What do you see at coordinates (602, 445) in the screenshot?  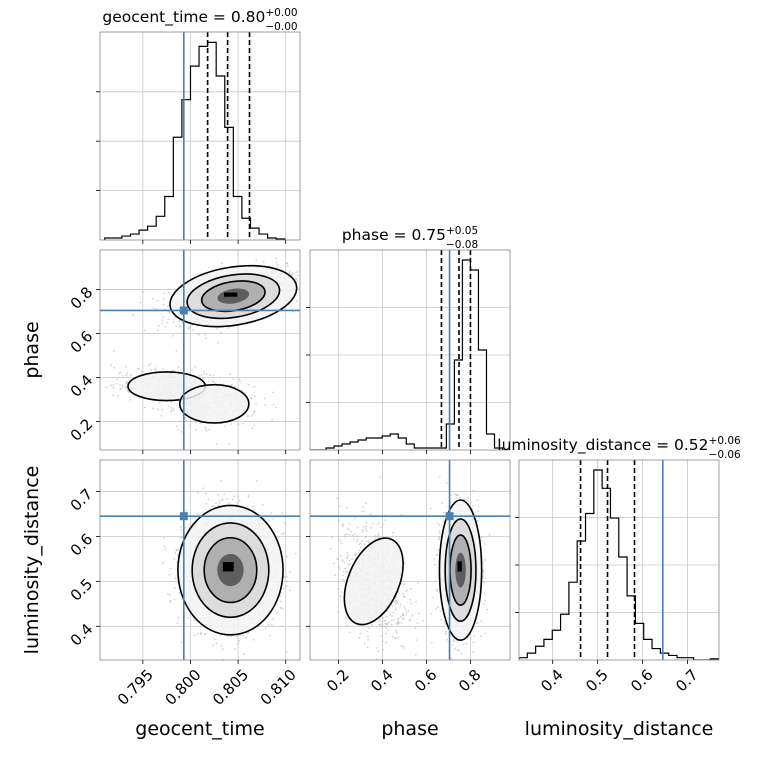 I see `title-main: luminosity_distance = 0.52` at bounding box center [602, 445].